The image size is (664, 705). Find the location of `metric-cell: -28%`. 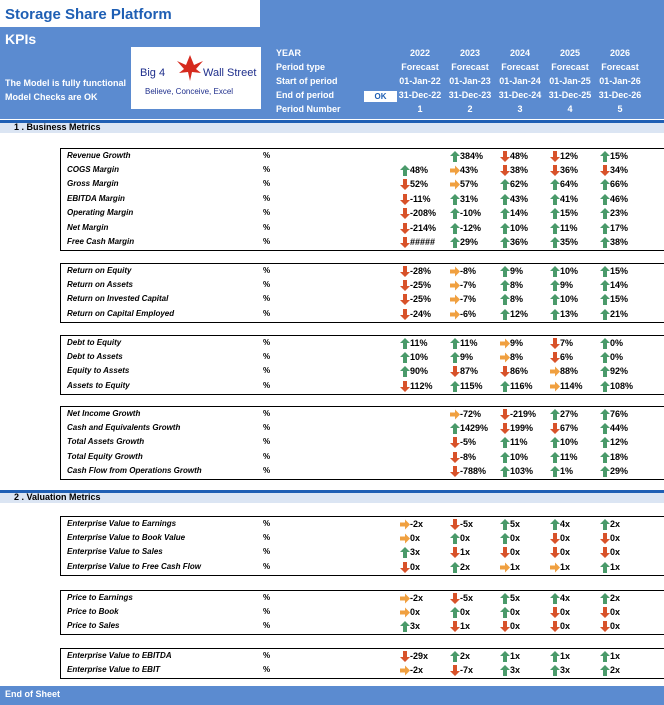

metric-cell: -28% is located at coordinates (423, 272).